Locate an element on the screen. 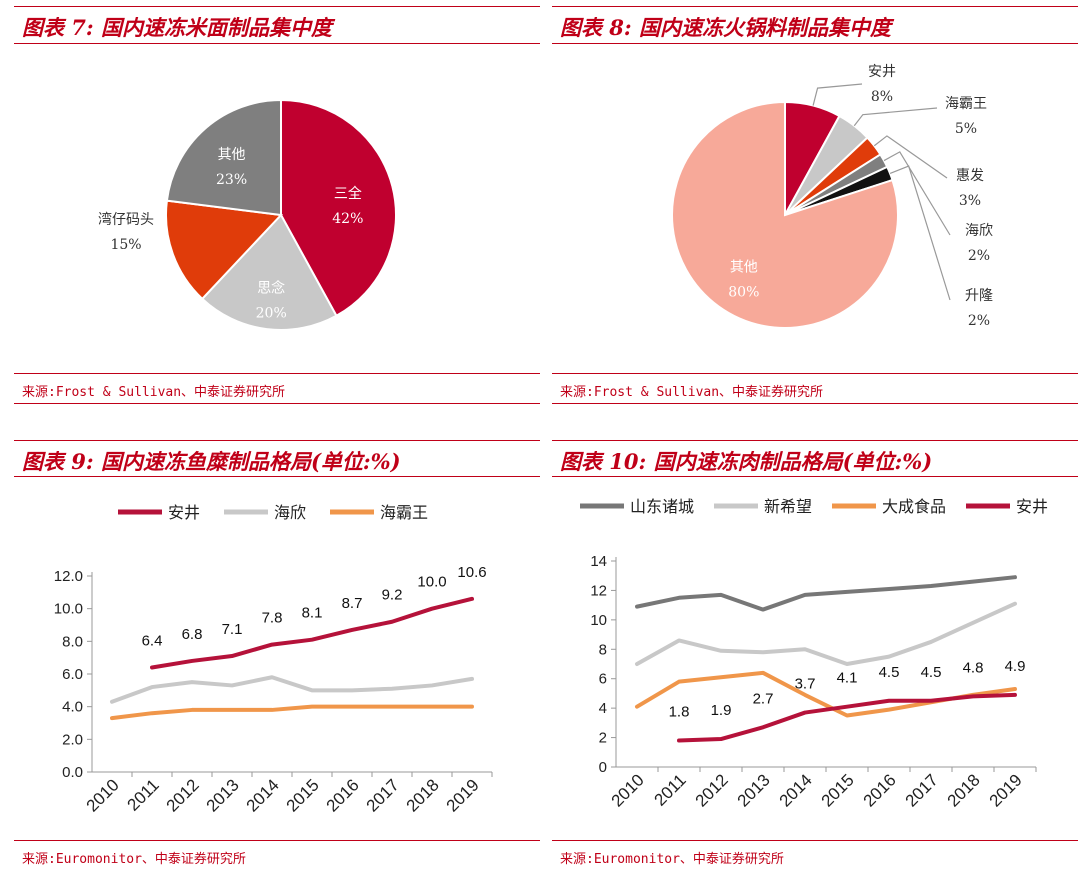  y-tick-label: 12.0 is located at coordinates (68, 576).